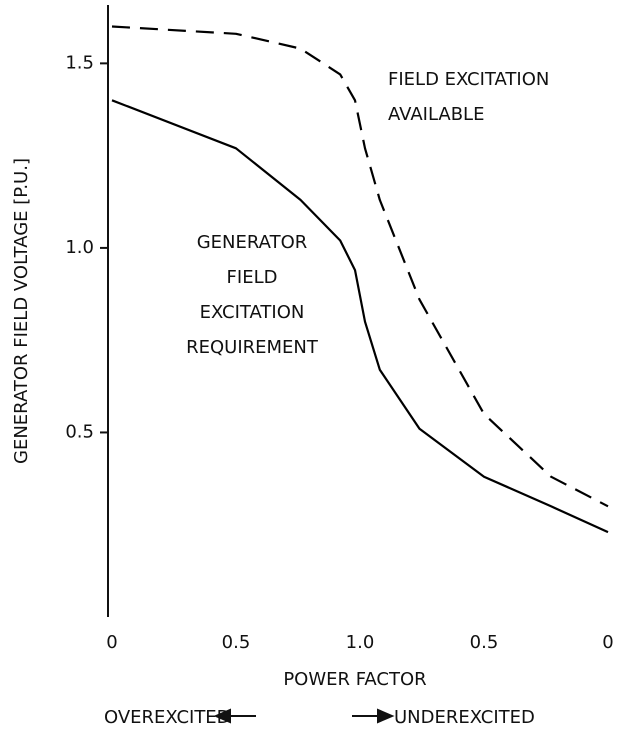 The height and width of the screenshot is (729, 634). Describe the element at coordinates (167, 717) in the screenshot. I see `direction-label: OVEREXCITED` at that location.